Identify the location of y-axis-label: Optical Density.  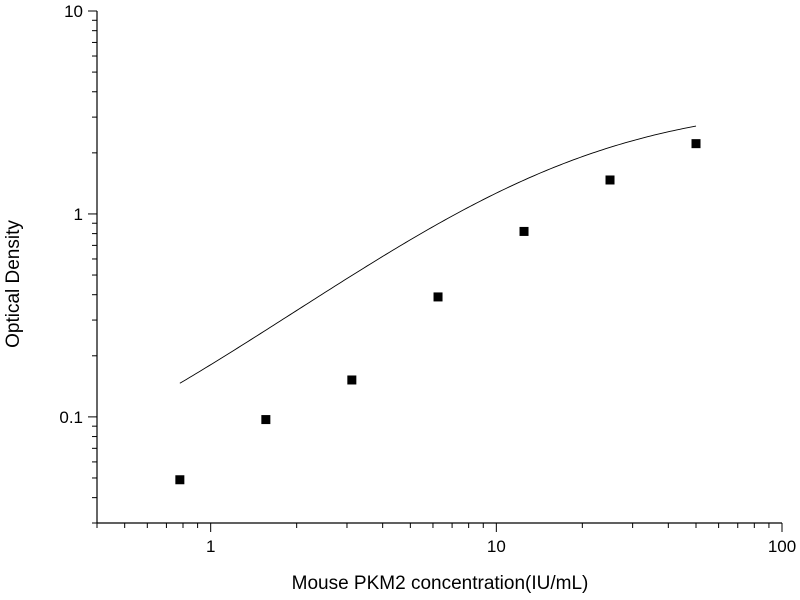
(13, 284).